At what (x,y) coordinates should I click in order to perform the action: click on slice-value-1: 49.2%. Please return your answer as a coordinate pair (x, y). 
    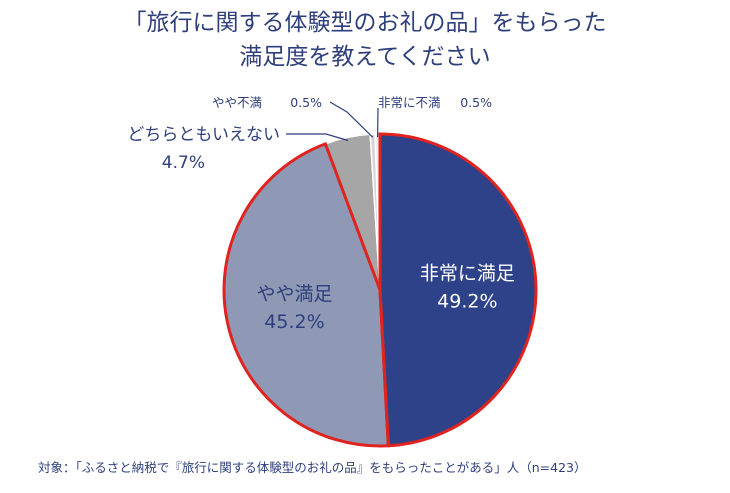
    Looking at the image, I should click on (467, 302).